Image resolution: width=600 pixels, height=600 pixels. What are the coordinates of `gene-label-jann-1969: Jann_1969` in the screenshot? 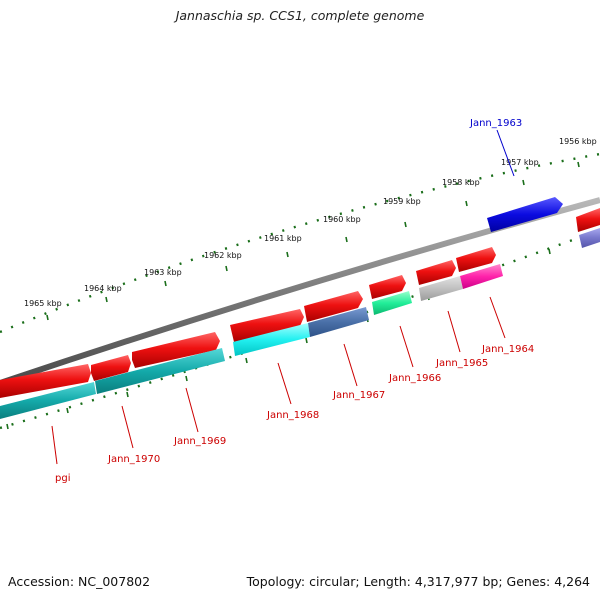 It's located at (199, 441).